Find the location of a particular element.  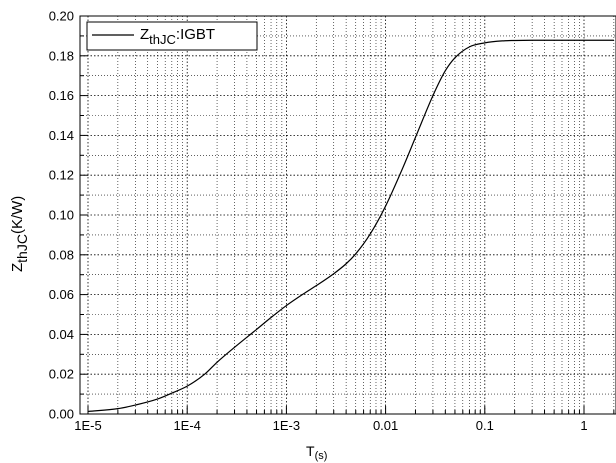

x-tick-label: 1 is located at coordinates (583, 425).